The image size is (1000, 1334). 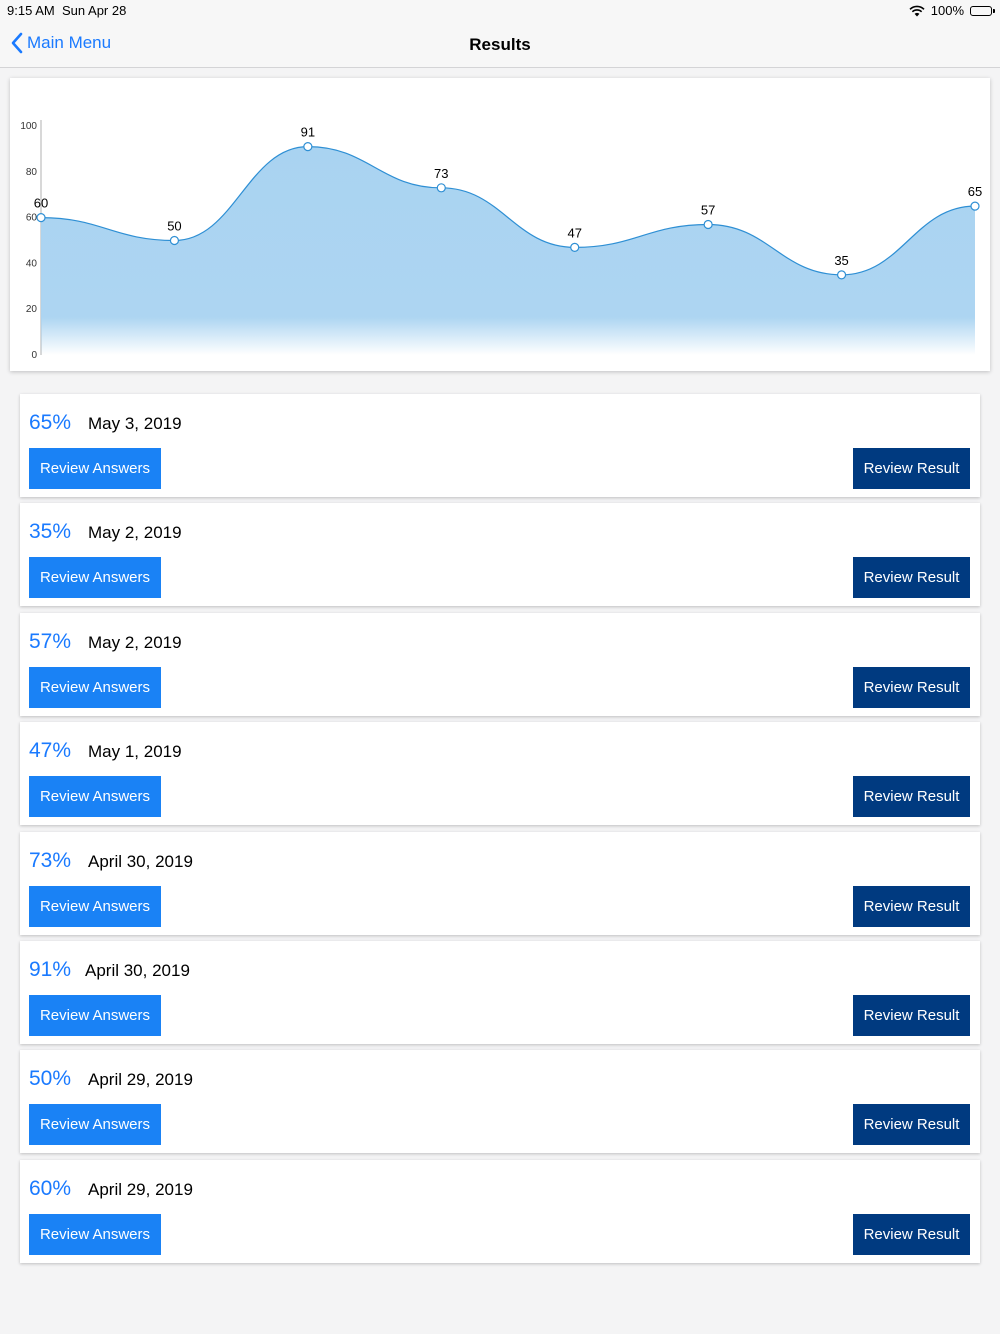 I want to click on result-percentage: 65%, so click(x=50, y=422).